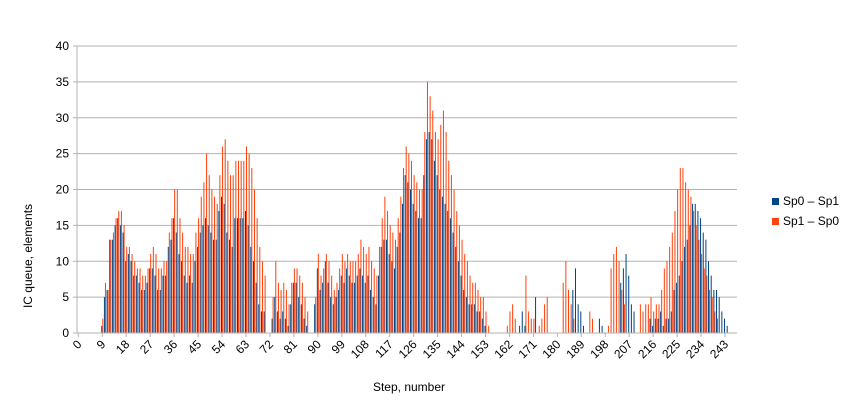 The height and width of the screenshot is (414, 858). I want to click on x-tick-label: 81, so click(291, 347).